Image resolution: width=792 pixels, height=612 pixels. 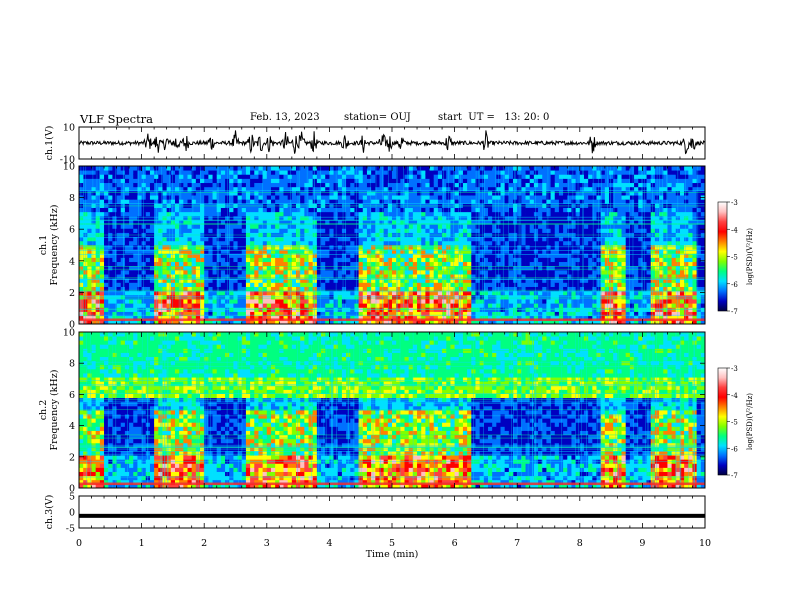 What do you see at coordinates (329, 543) in the screenshot?
I see `xtick-label: 4` at bounding box center [329, 543].